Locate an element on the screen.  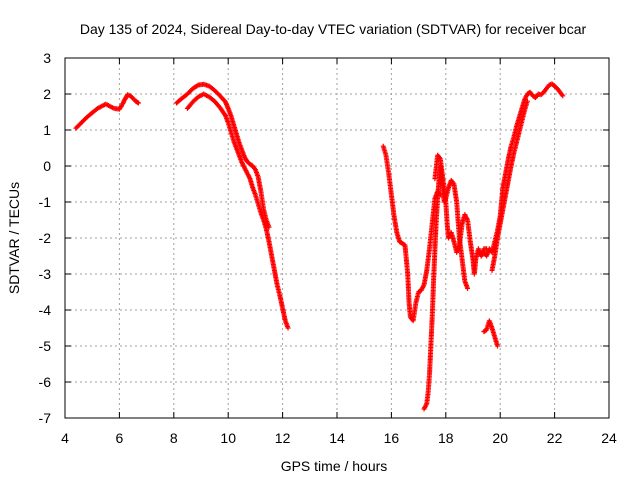
x-tick-label: 12 is located at coordinates (283, 438).